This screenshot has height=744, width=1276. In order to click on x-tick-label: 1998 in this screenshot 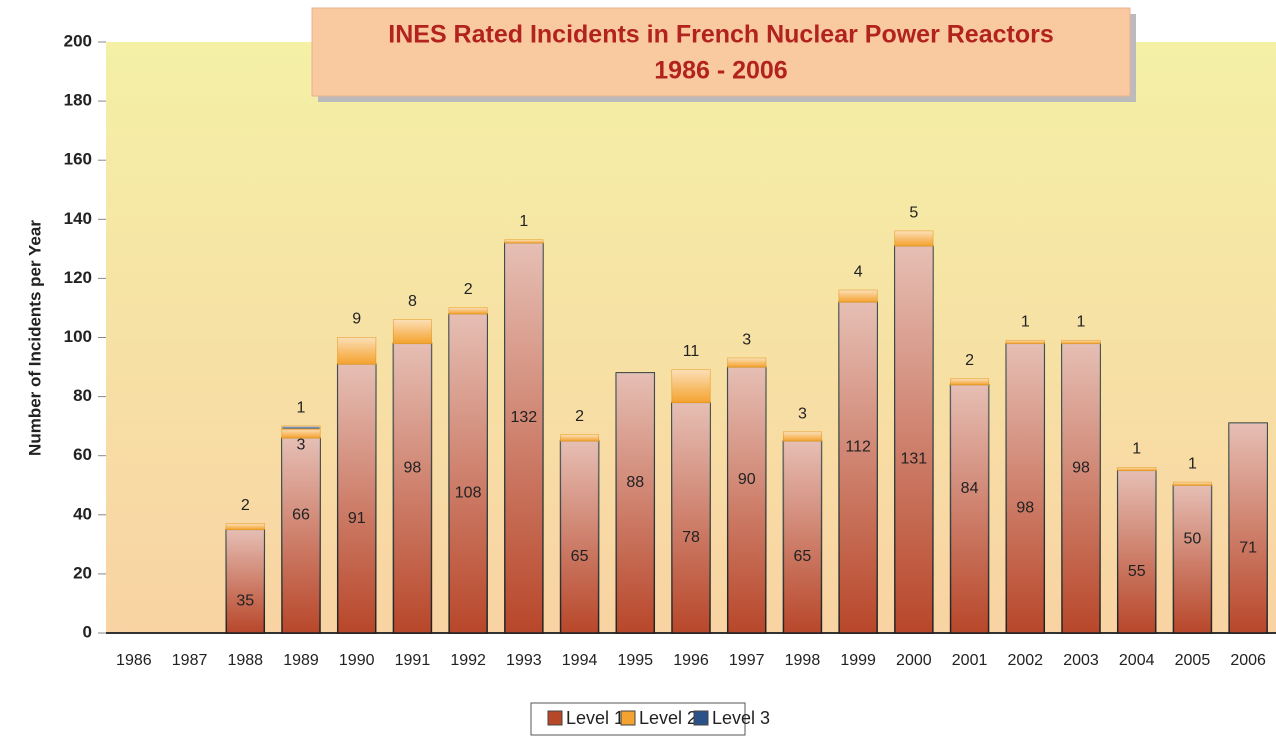, I will do `click(803, 660)`.